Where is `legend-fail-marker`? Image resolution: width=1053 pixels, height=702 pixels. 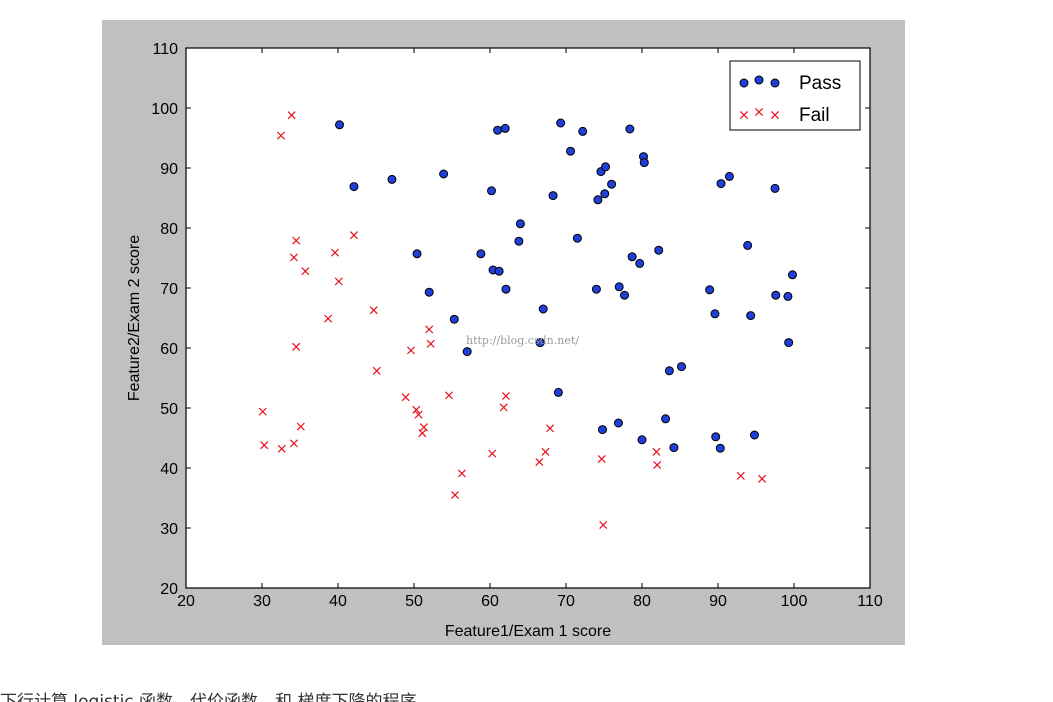 legend-fail-marker is located at coordinates (759, 113).